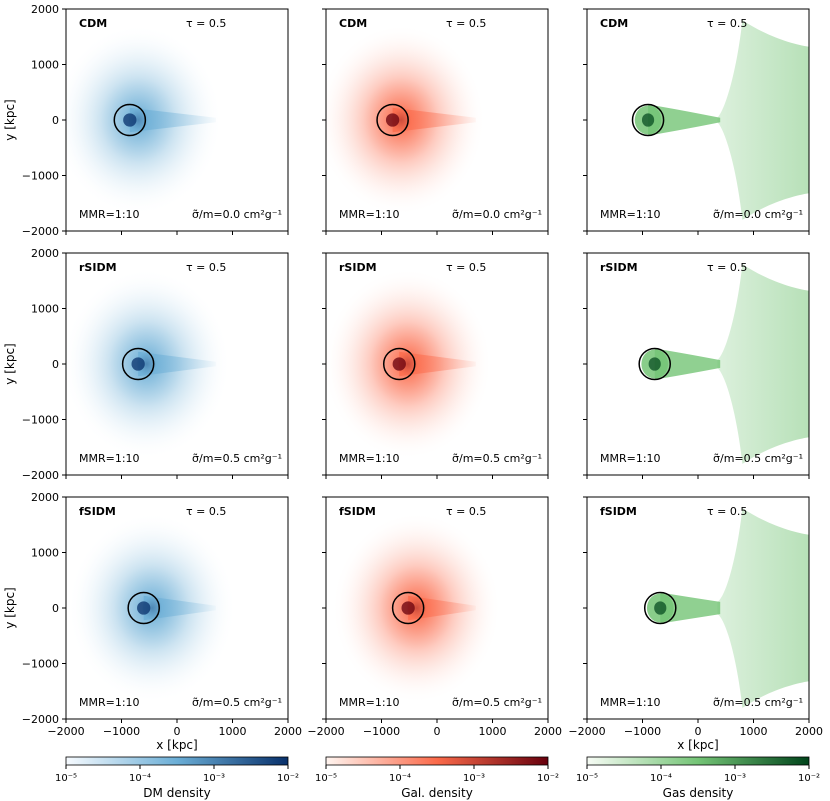  I want to click on y-tick-label: −2000, so click(40, 719).